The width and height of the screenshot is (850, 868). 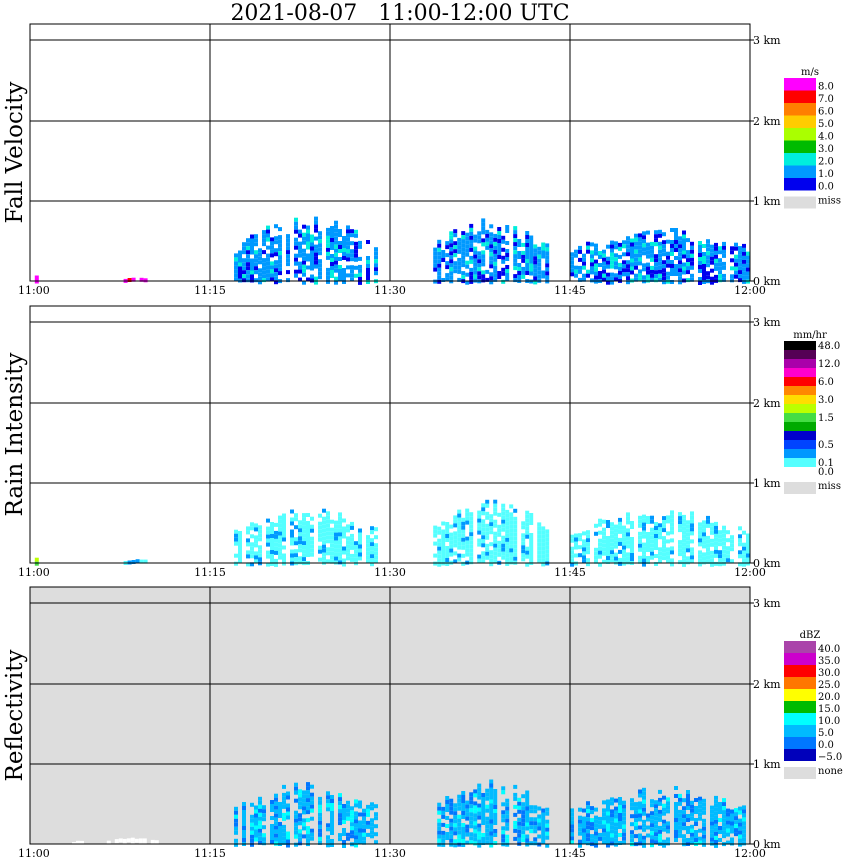 What do you see at coordinates (400, 13) in the screenshot?
I see `page-title: 2021-08-07 11:00-12:00 UTC` at bounding box center [400, 13].